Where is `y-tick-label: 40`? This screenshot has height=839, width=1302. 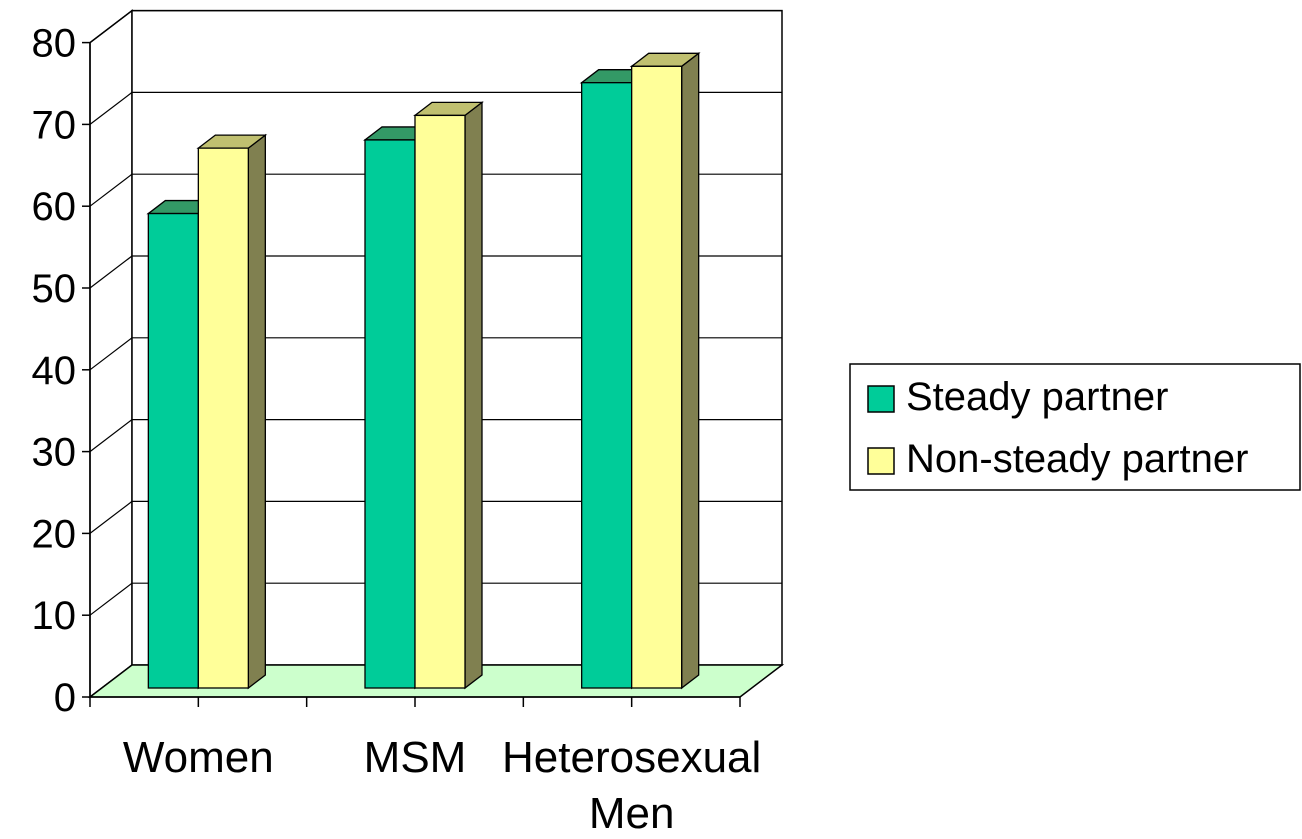 y-tick-label: 40 is located at coordinates (54, 371).